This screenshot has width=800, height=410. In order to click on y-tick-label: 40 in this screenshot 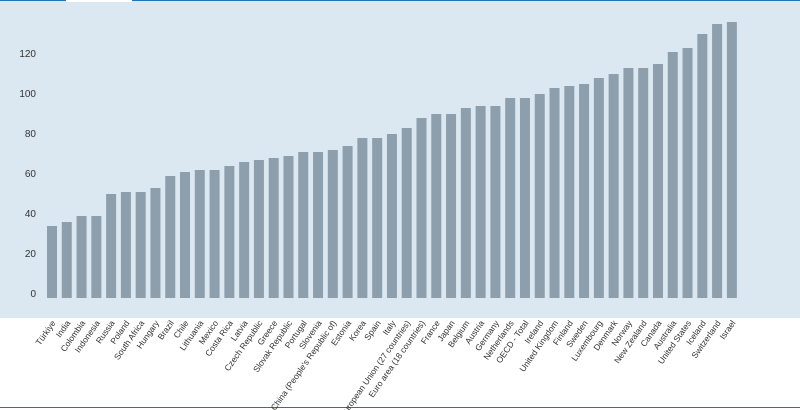, I will do `click(31, 214)`.